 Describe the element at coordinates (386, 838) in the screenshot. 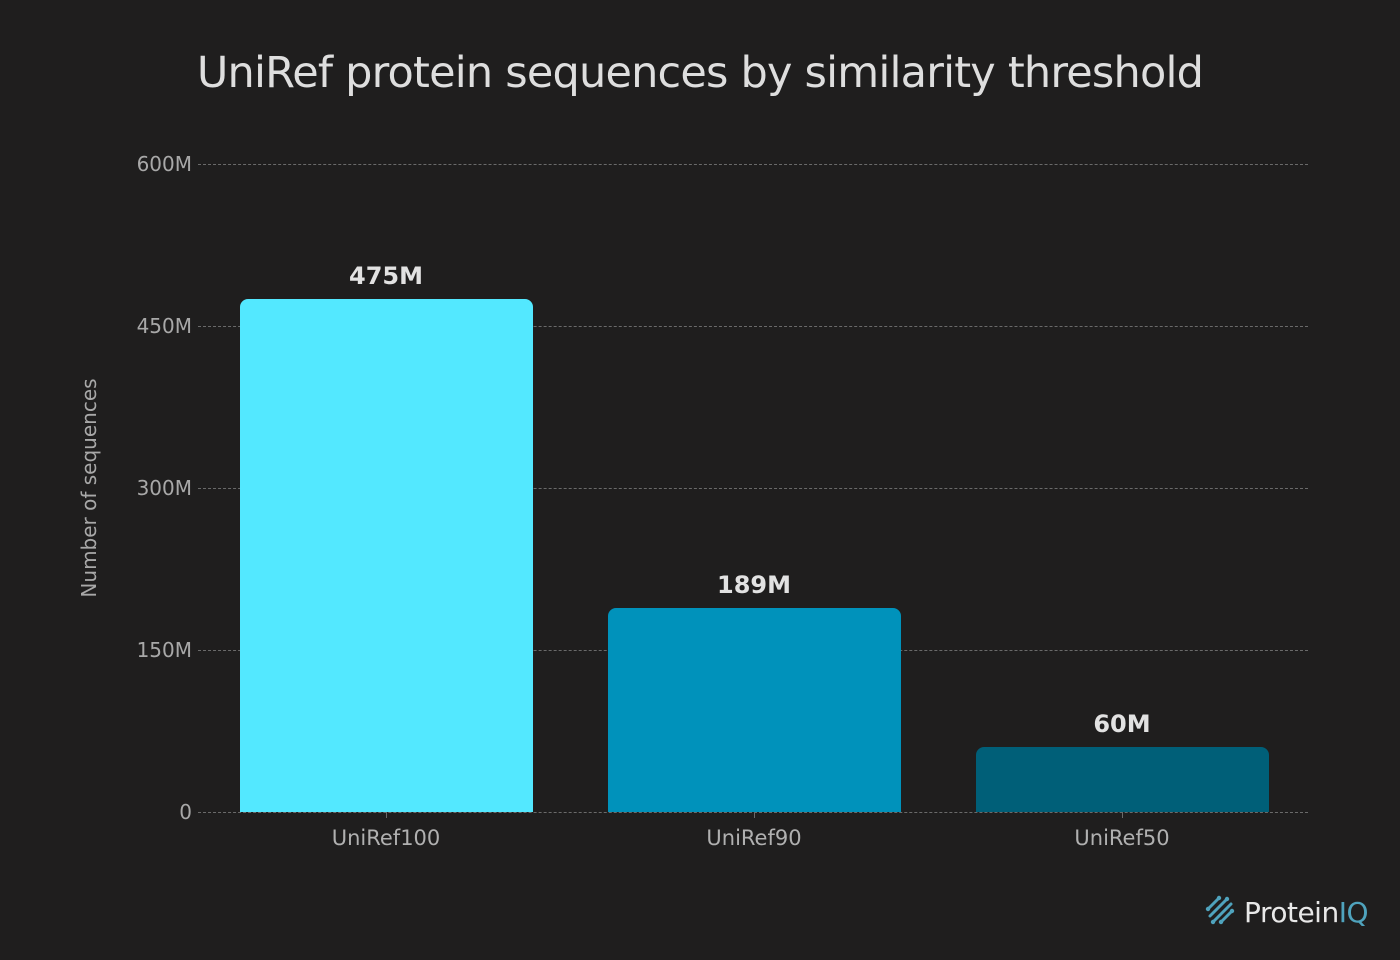

I see `x-tick-label: UniRef100` at that location.